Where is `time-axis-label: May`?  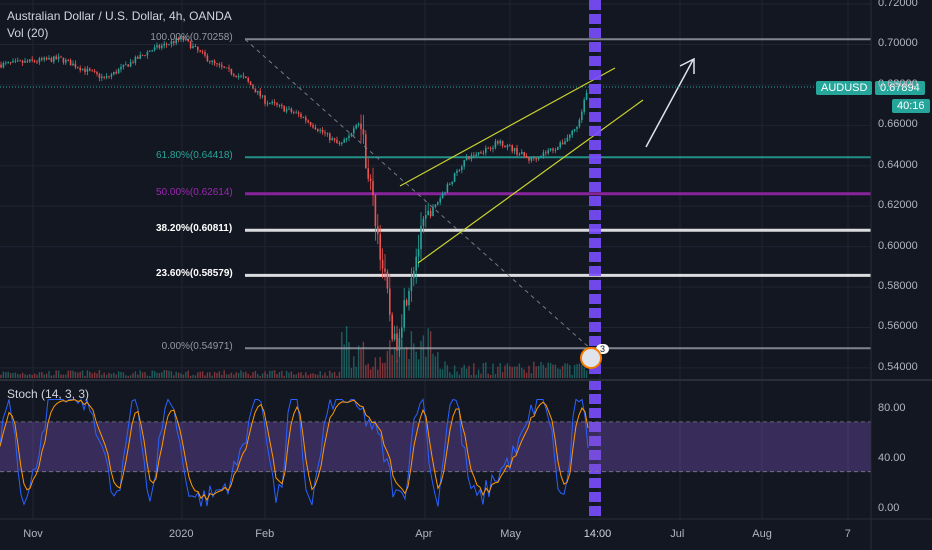
time-axis-label: May is located at coordinates (511, 534).